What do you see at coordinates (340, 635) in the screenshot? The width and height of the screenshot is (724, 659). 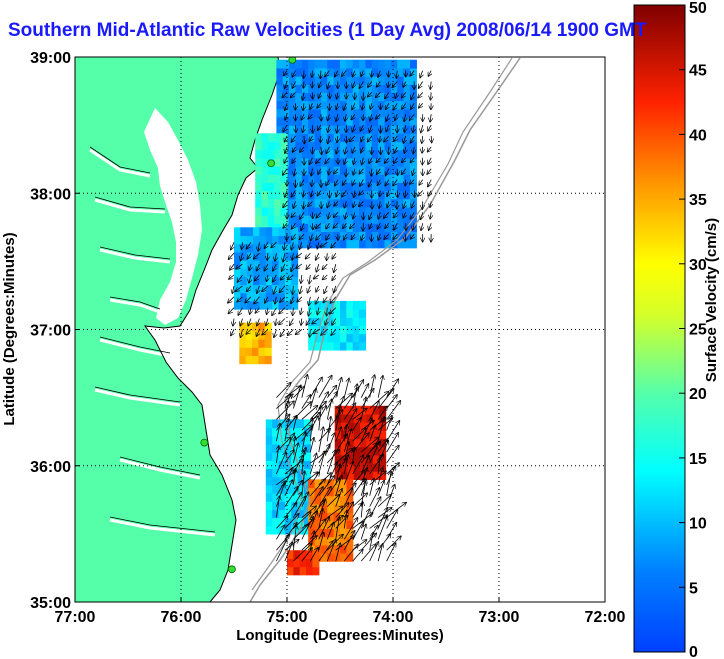 I see `x-axis-label: Longitude (Degrees:Minutes)` at bounding box center [340, 635].